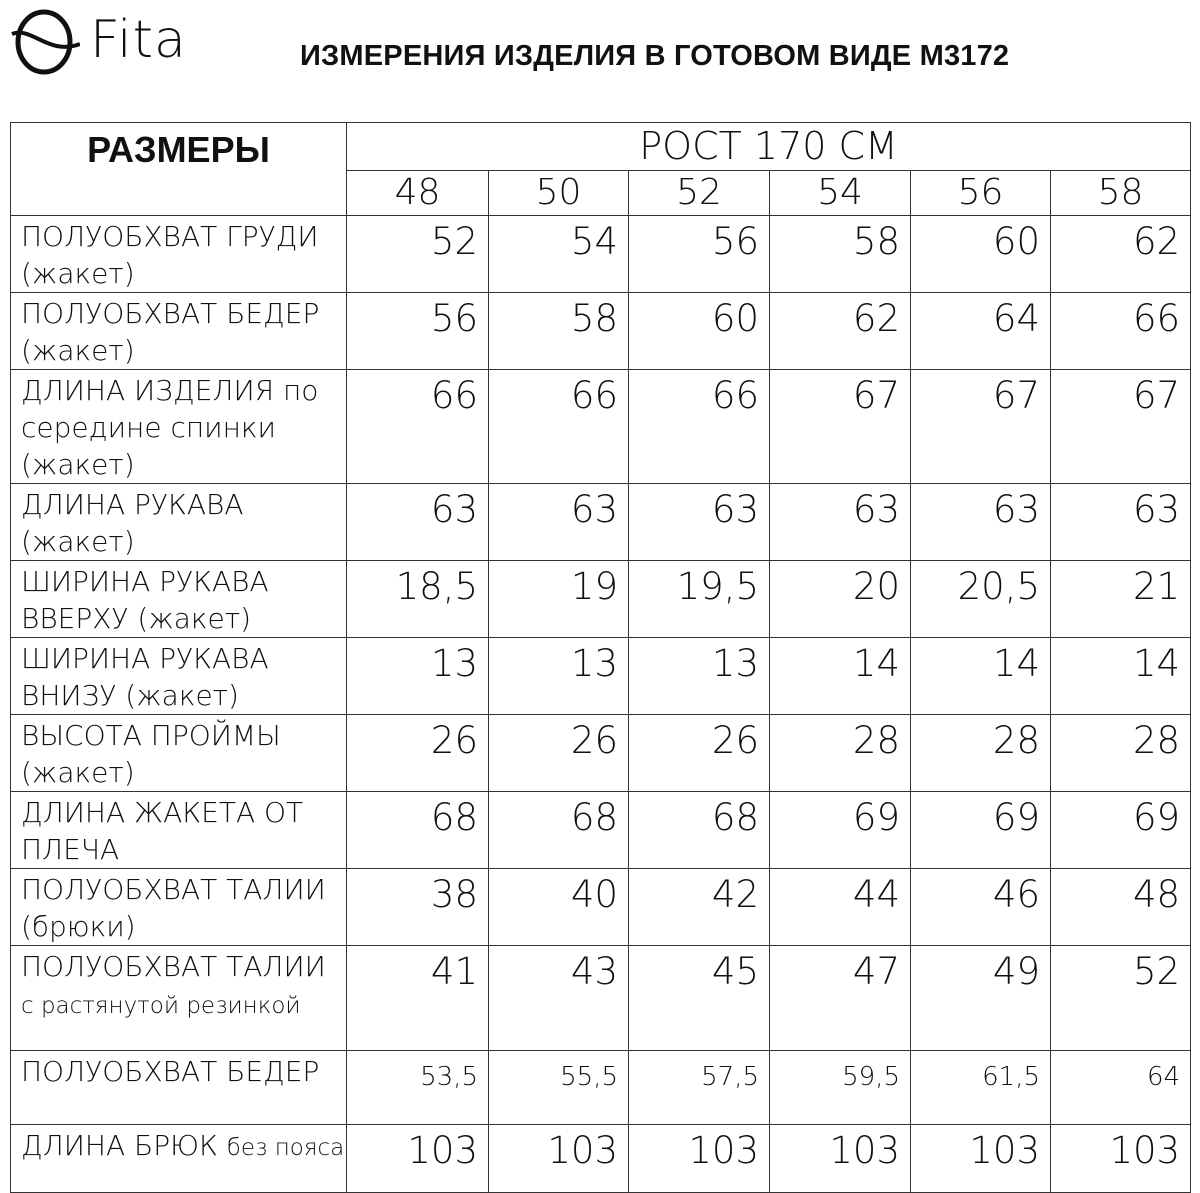  Describe the element at coordinates (980, 998) in the screenshot. I see `cell-value: 49` at that location.